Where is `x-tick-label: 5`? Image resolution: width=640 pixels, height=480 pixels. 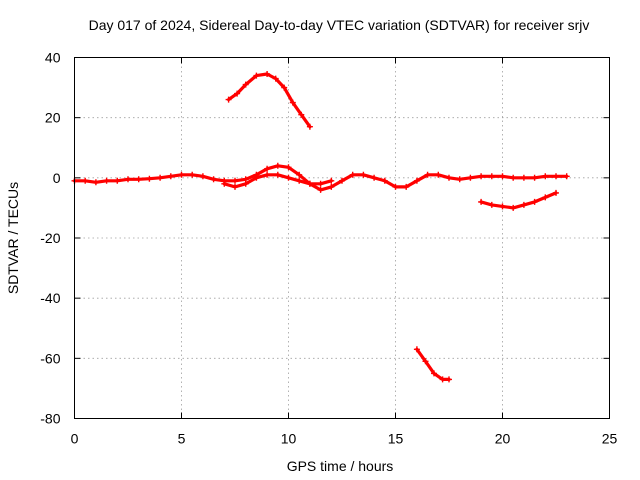 x-tick-label: 5 is located at coordinates (182, 439).